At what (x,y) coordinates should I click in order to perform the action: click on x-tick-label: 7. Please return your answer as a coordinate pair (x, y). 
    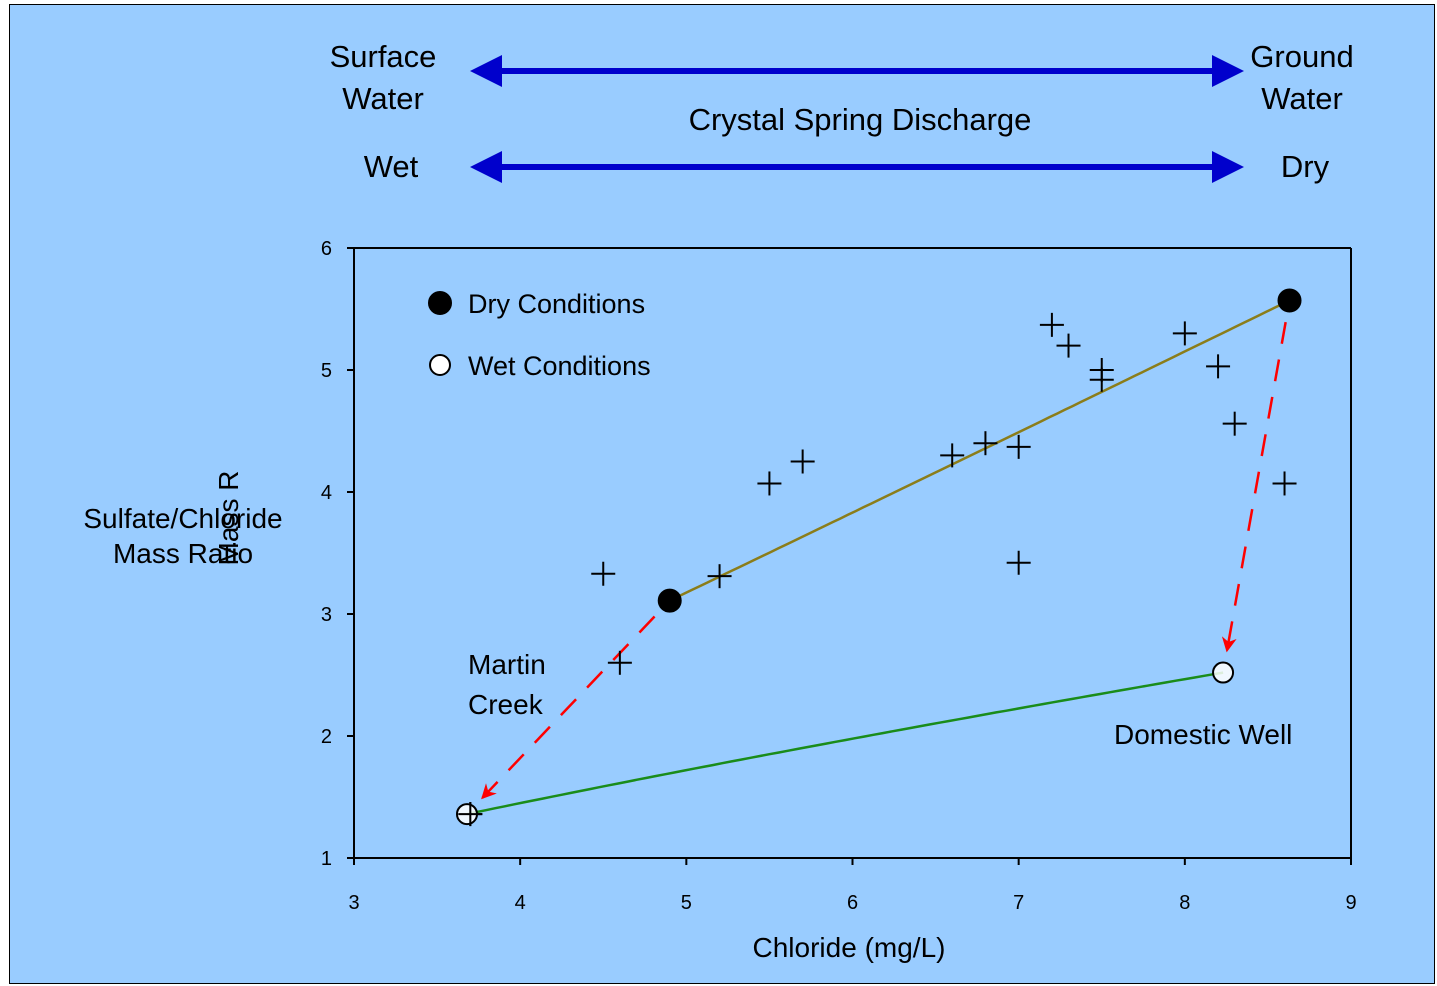
    Looking at the image, I should click on (1018, 903).